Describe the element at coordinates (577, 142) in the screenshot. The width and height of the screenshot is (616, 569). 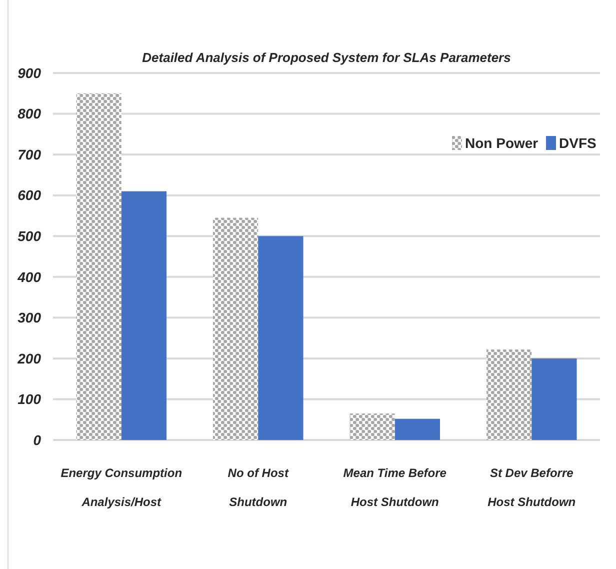
I see `legend-label: DVFS` at that location.